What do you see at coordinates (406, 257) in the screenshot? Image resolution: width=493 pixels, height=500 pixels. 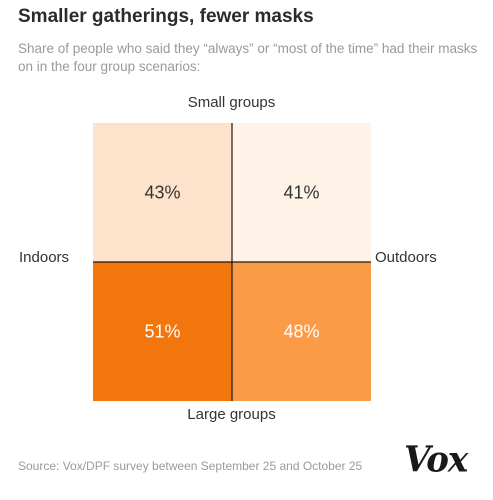 I see `axis-label-right: Outdoors` at bounding box center [406, 257].